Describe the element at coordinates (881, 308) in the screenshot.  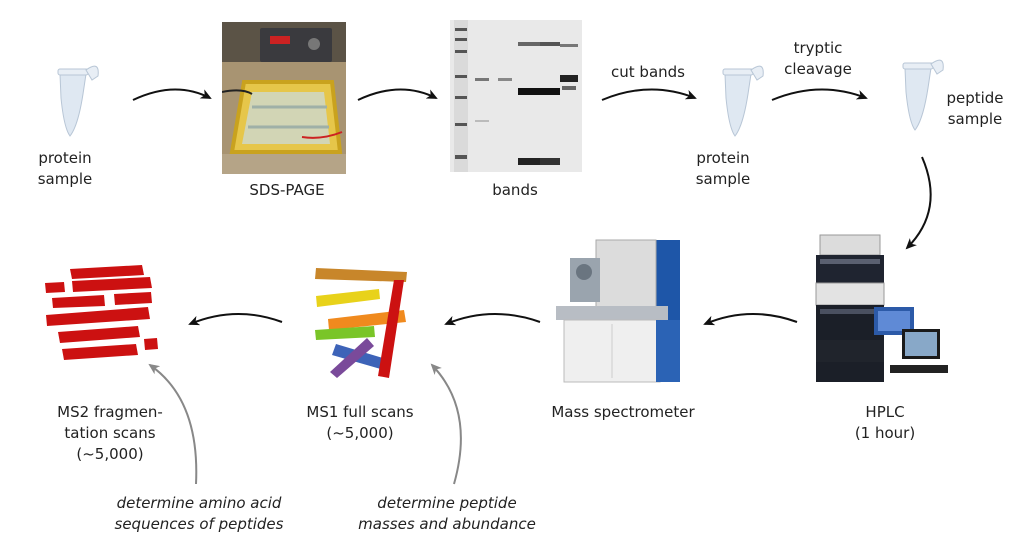
I see `hplc-system-photo` at that location.